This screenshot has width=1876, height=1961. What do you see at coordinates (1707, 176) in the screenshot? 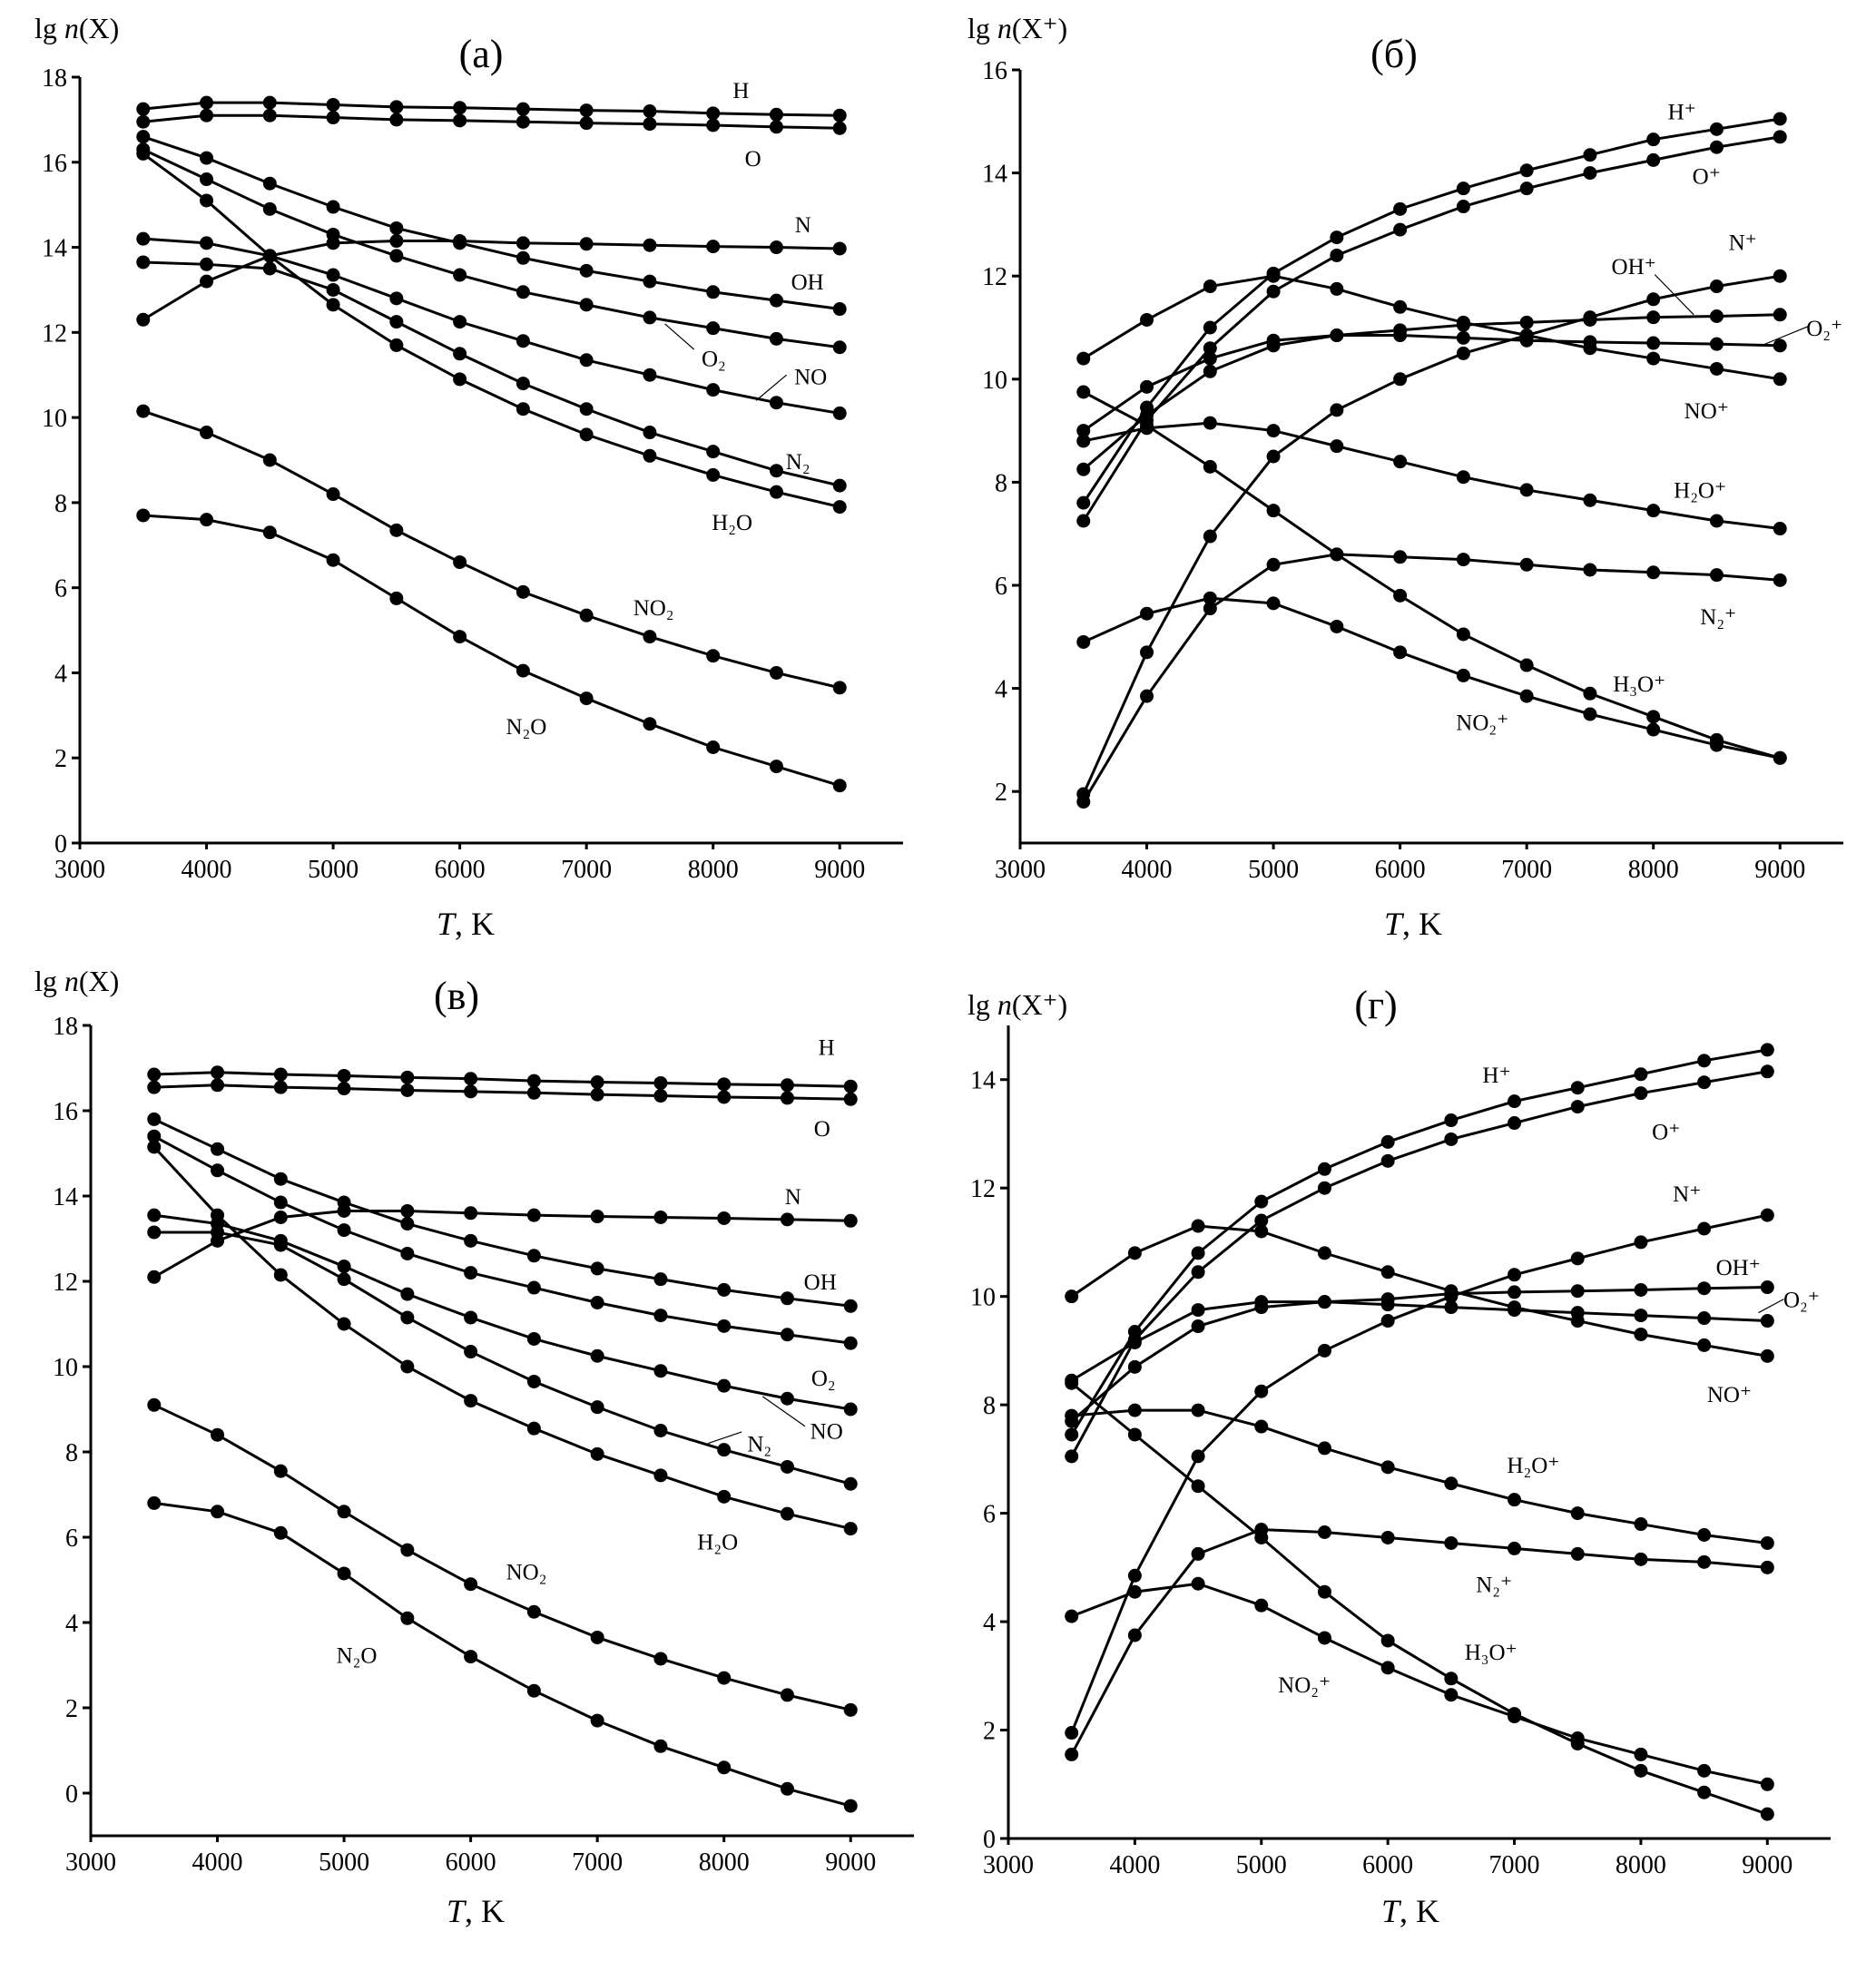
I see `series-label: O⁺` at bounding box center [1707, 176].